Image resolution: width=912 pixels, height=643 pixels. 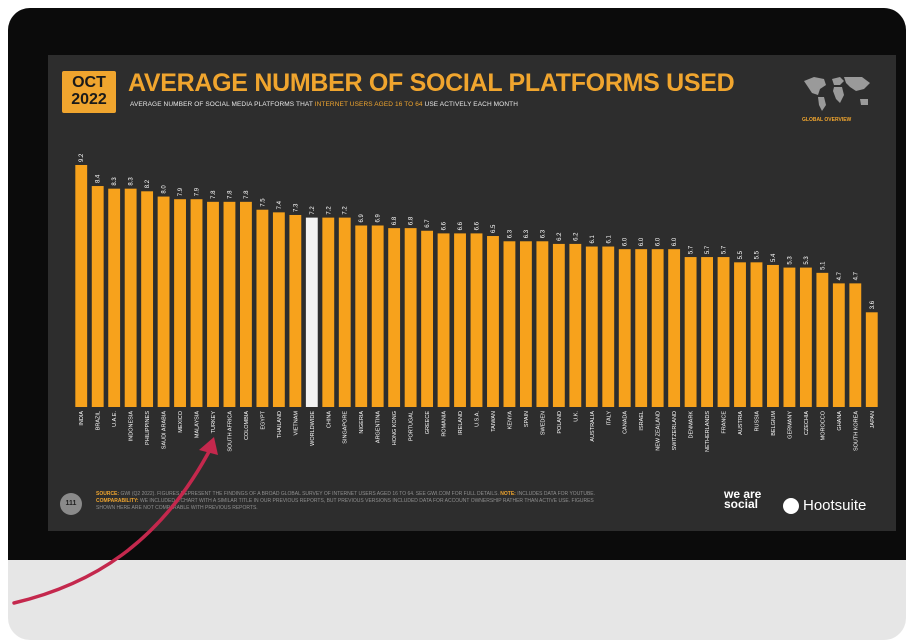 I want to click on category-label: ISRAEL, so click(x=642, y=421).